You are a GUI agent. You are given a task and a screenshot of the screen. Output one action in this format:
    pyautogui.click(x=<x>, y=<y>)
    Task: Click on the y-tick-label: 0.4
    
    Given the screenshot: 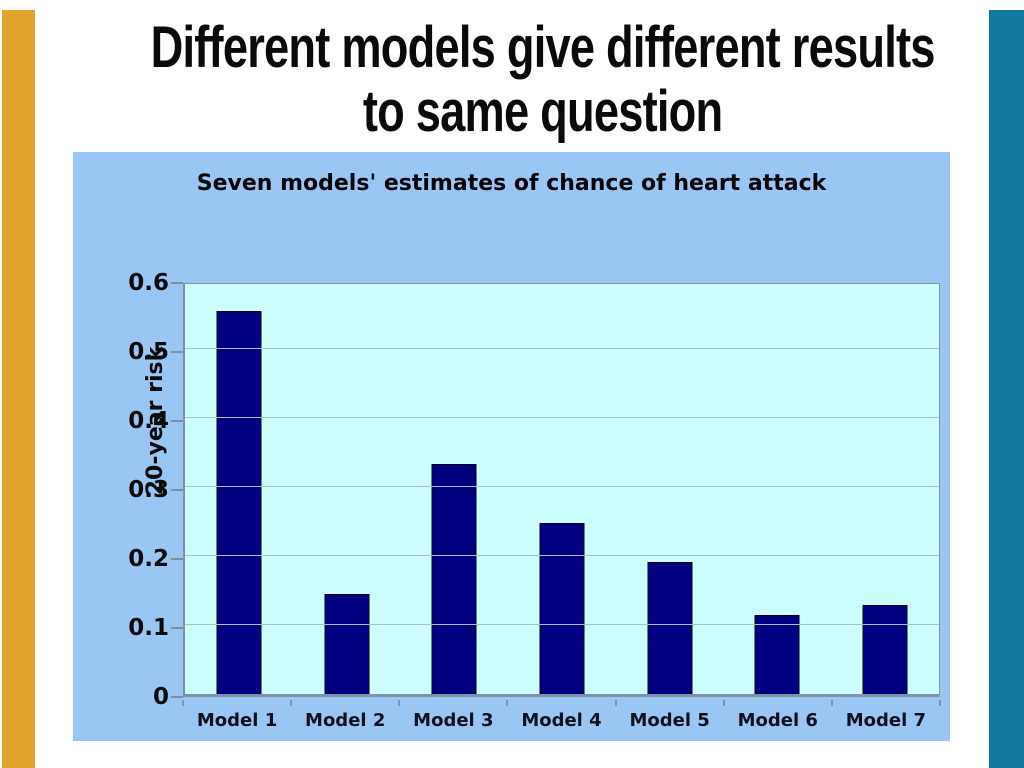 What is the action you would take?
    pyautogui.click(x=148, y=421)
    